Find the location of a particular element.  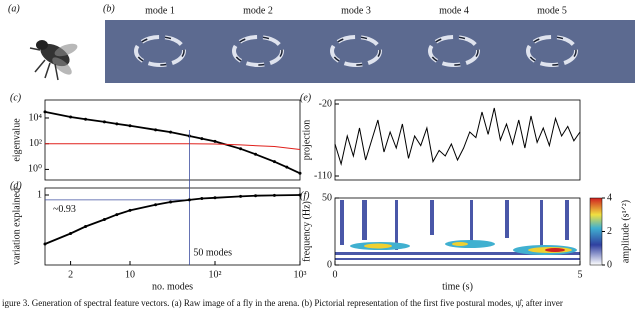

colorbar-tick-label: 0 is located at coordinates (609, 264).